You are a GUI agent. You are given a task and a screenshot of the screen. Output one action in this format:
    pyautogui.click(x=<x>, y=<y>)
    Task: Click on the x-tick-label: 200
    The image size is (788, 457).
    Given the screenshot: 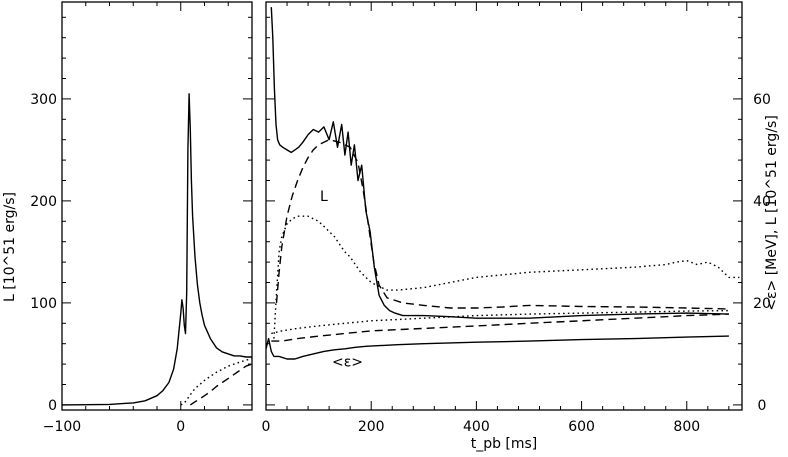 What is the action you would take?
    pyautogui.click(x=371, y=427)
    